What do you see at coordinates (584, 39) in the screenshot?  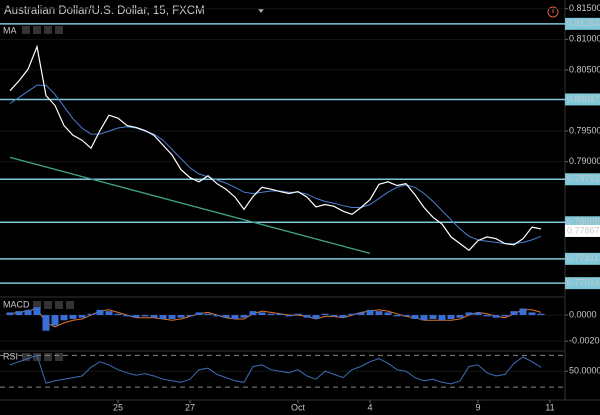 I see `y-tick-label: 0.81000` at bounding box center [584, 39].